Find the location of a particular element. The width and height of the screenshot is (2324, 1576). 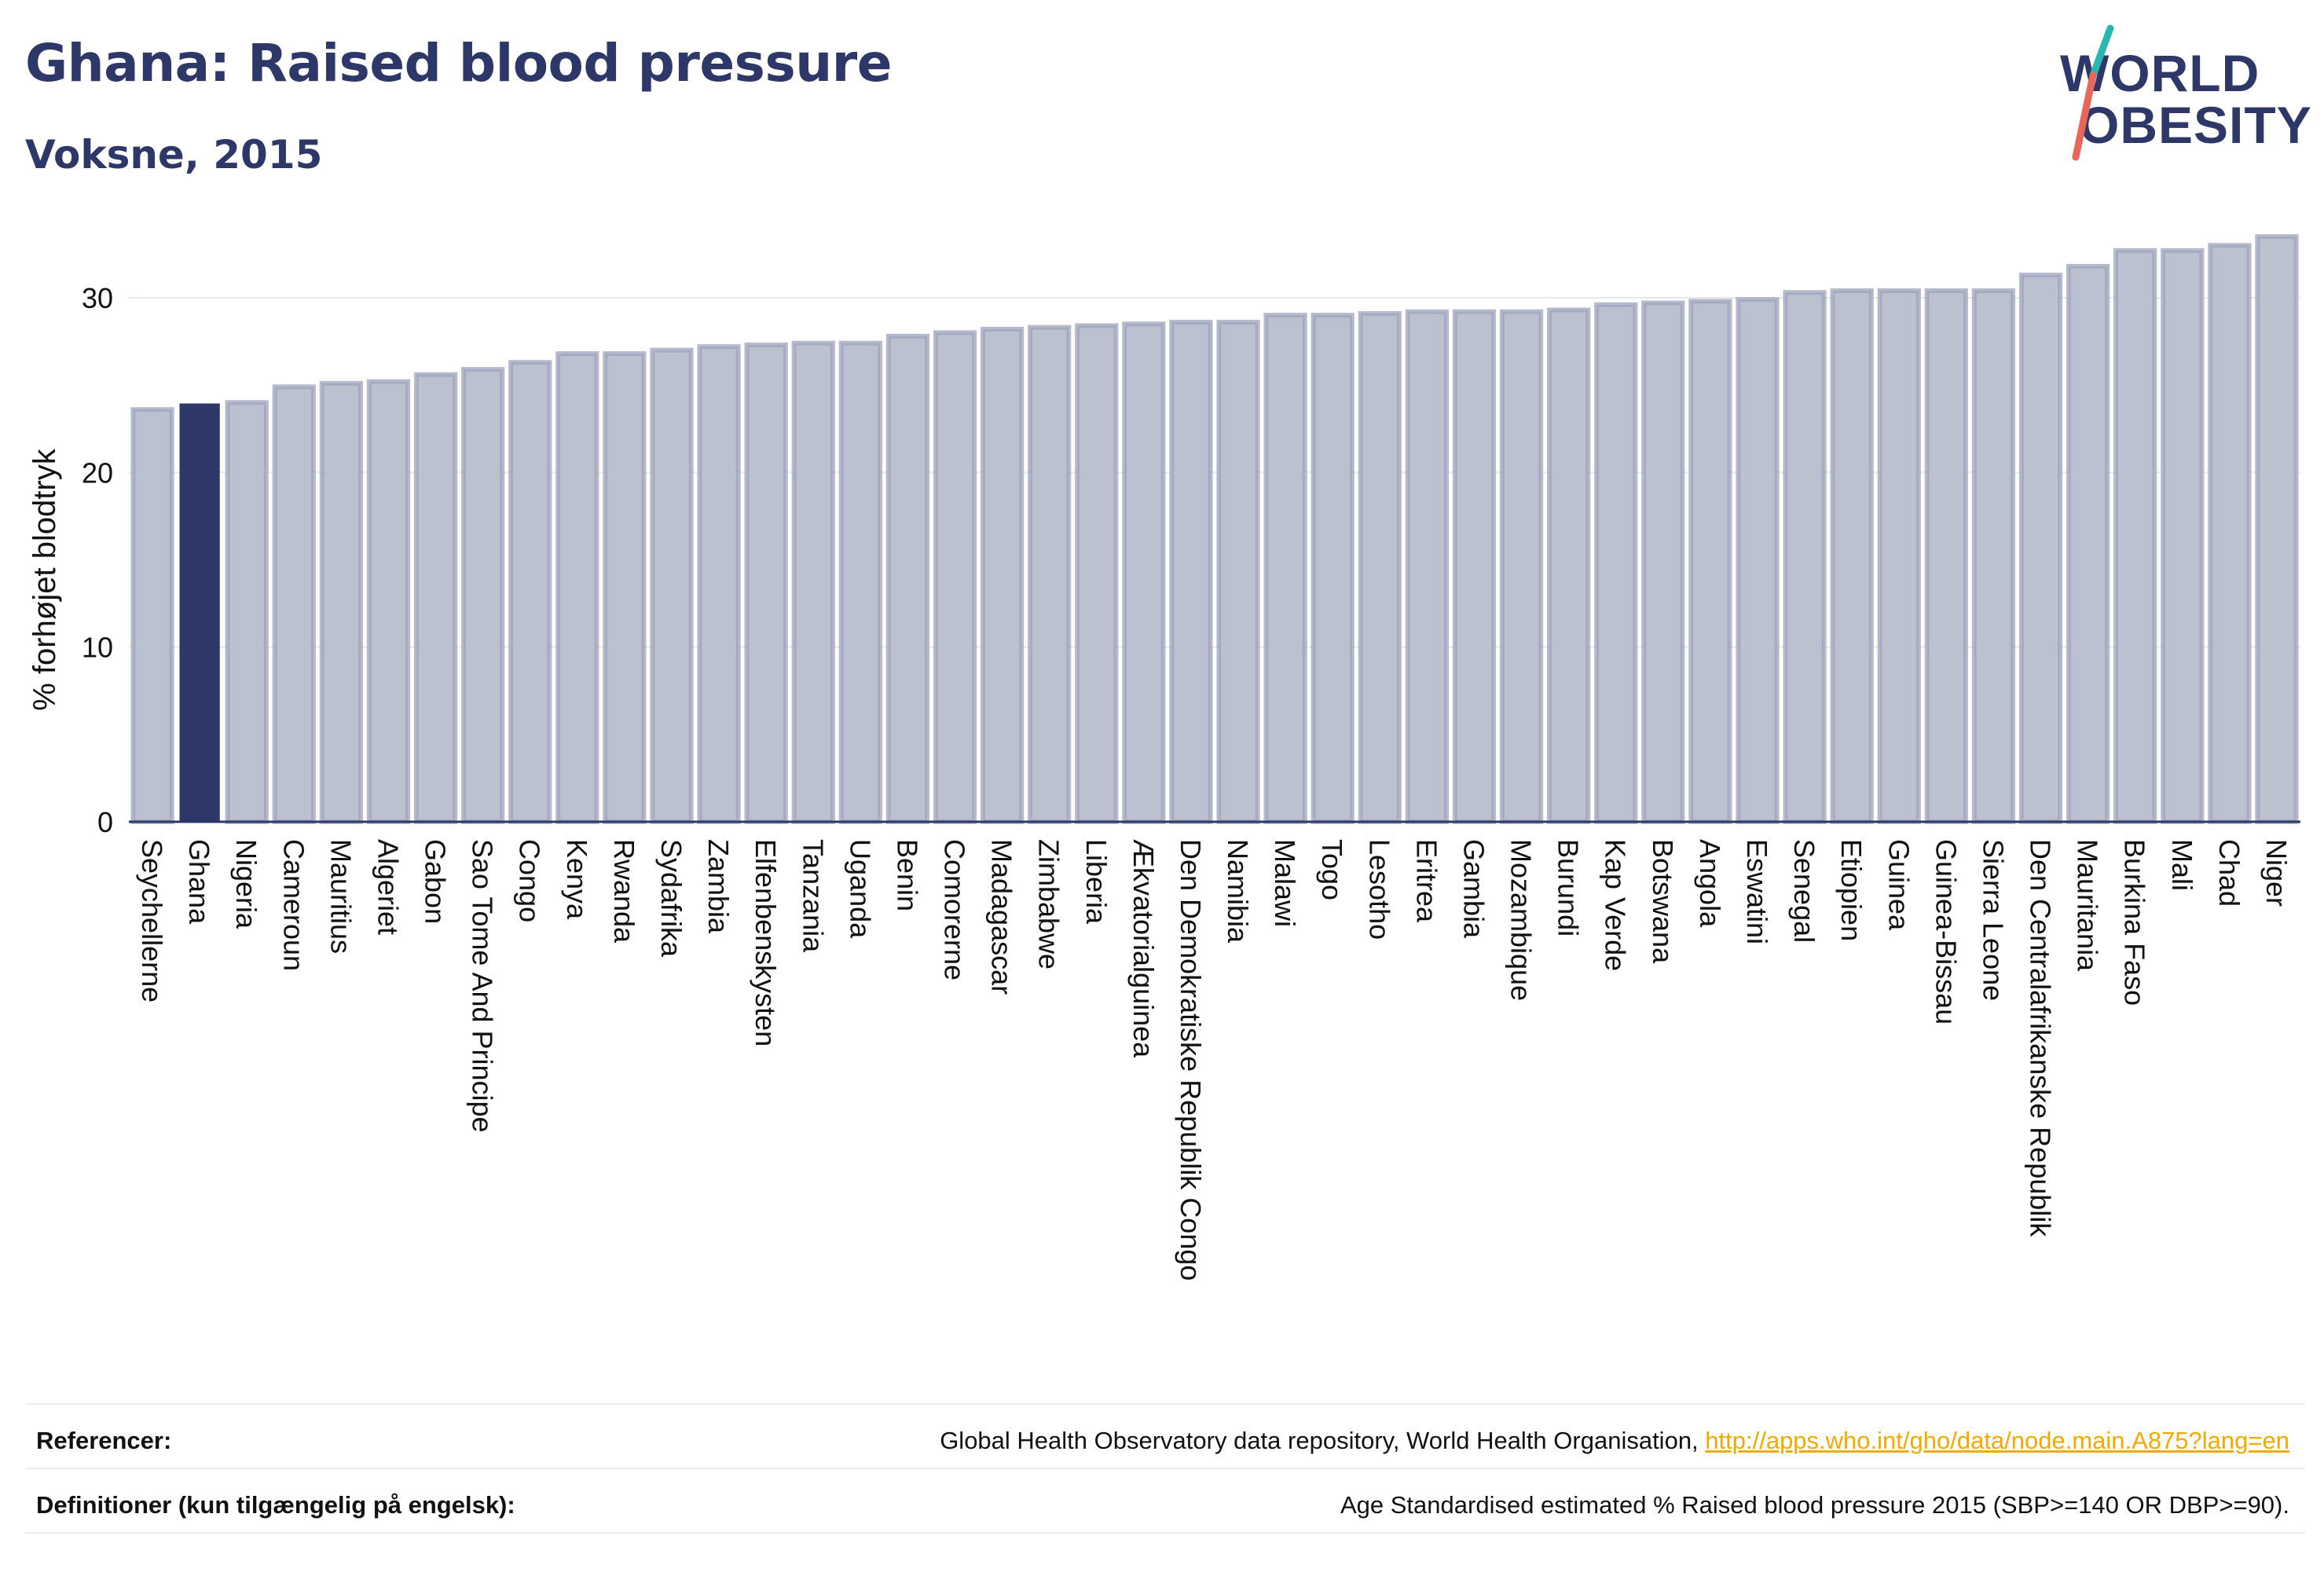

x-tick-label: Lesotho is located at coordinates (1379, 889).